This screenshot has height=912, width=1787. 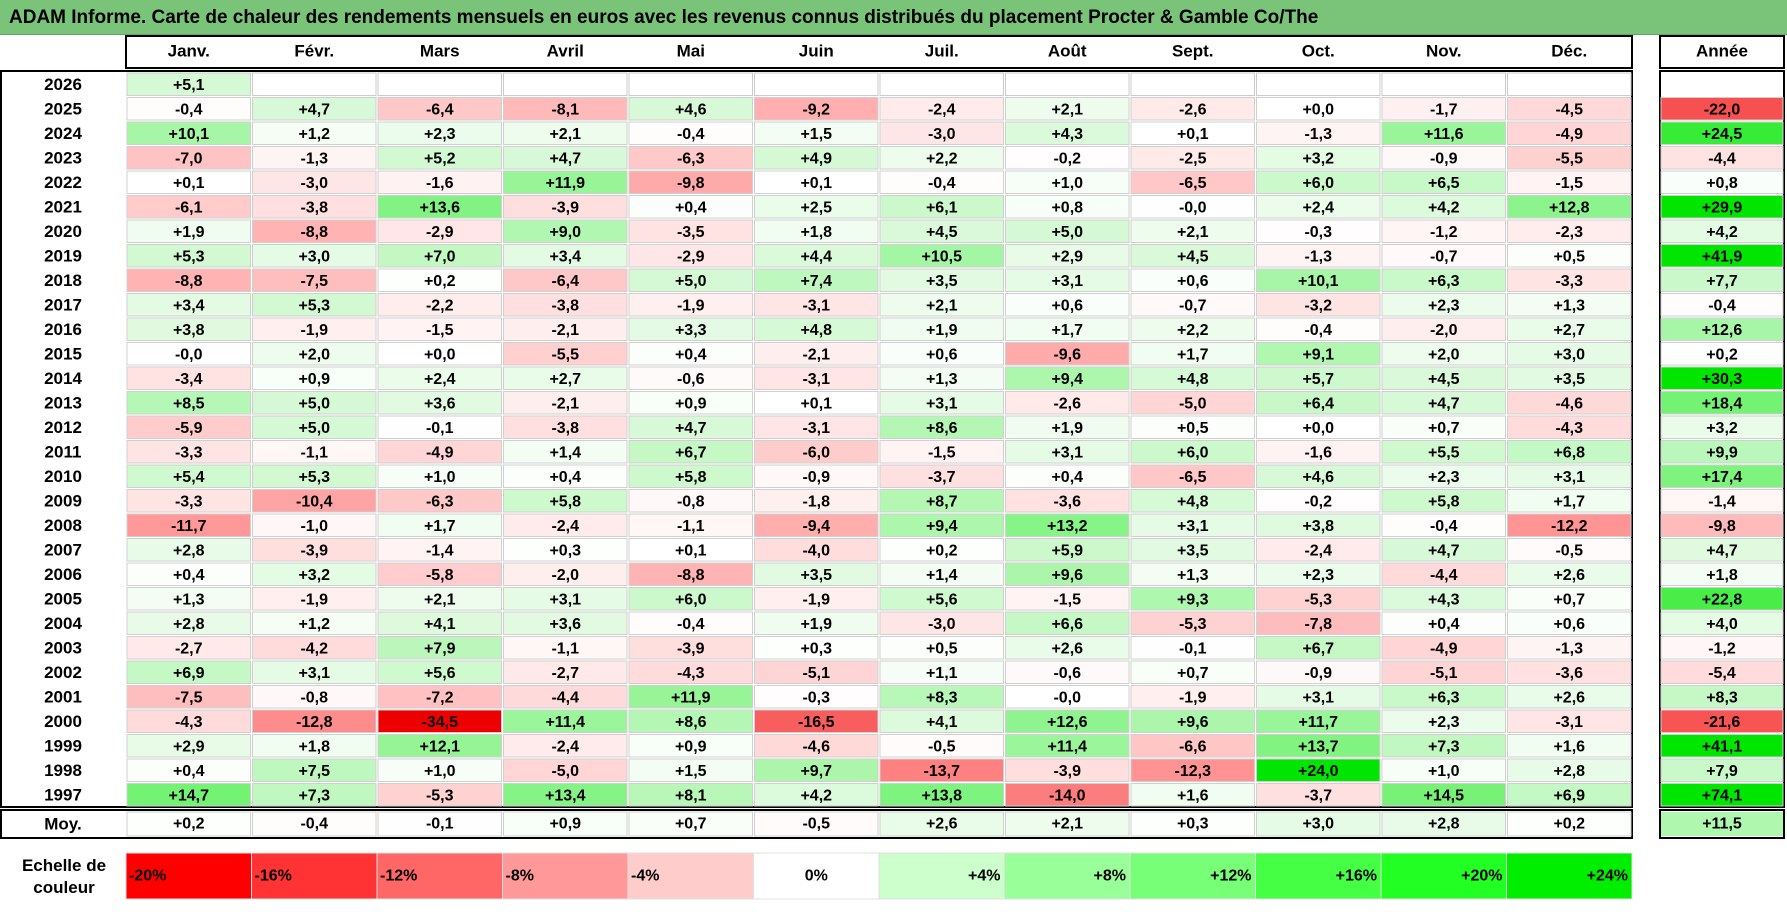 What do you see at coordinates (63, 231) in the screenshot?
I see `year-label: 2020` at bounding box center [63, 231].